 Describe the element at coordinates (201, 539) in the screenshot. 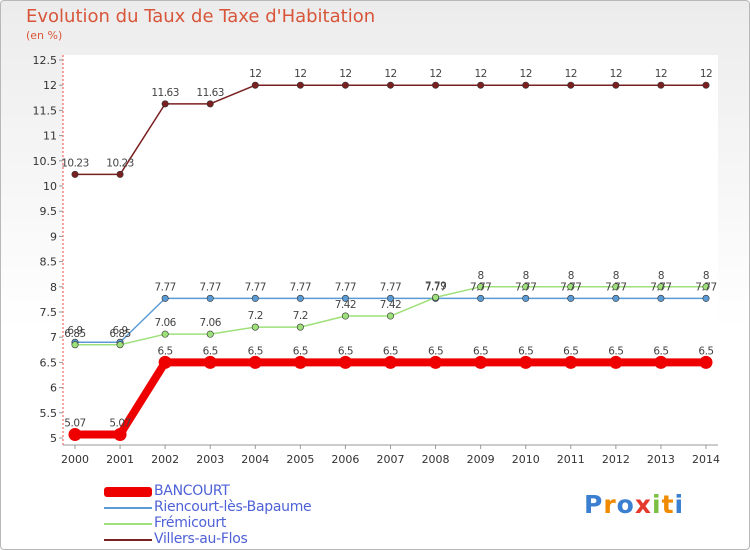

I see `legend-label: Villers-au-Flos` at that location.